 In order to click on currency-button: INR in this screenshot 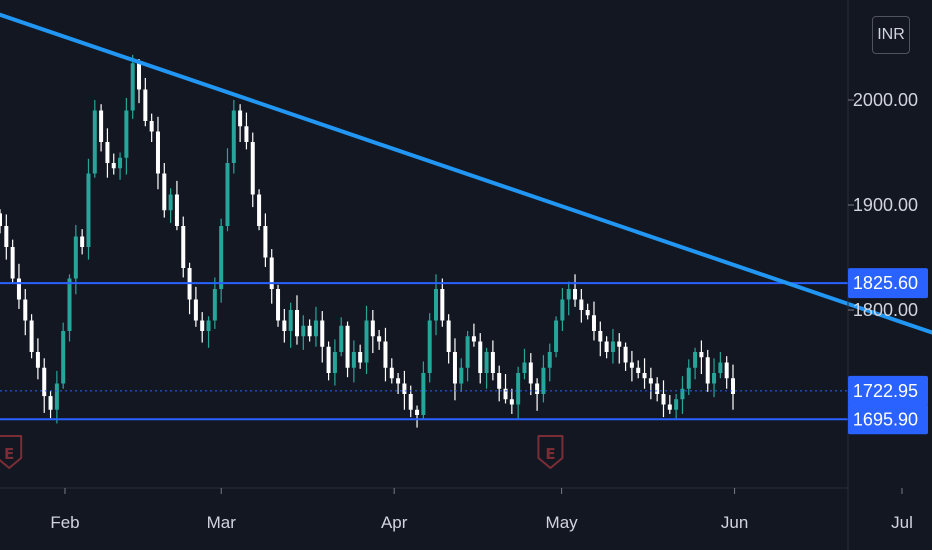, I will do `click(891, 35)`.